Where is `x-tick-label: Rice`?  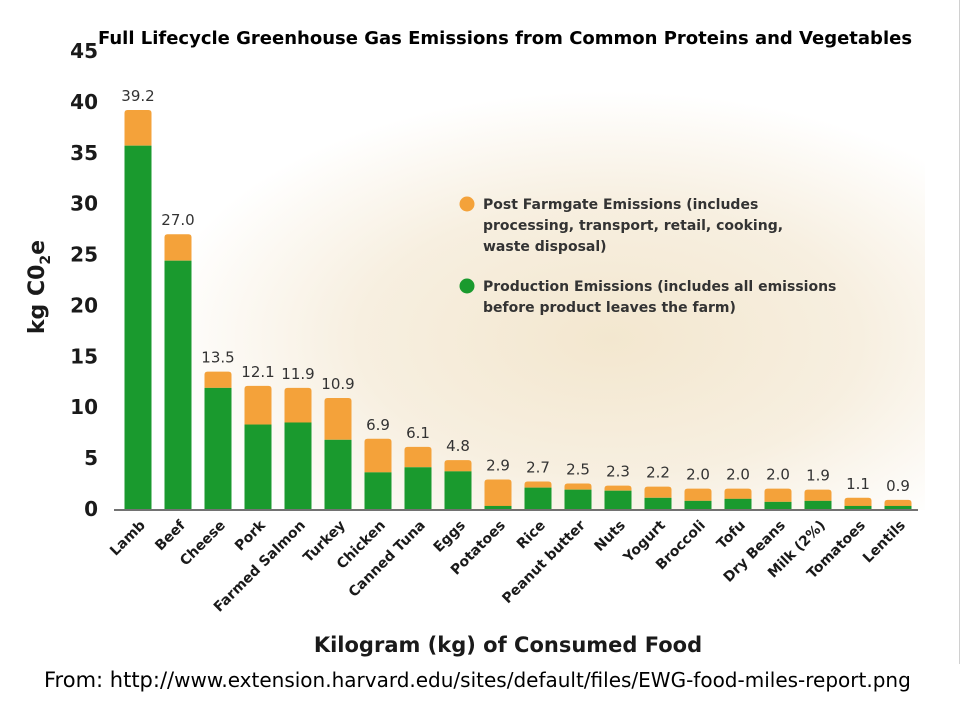
x-tick-label: Rice is located at coordinates (531, 535).